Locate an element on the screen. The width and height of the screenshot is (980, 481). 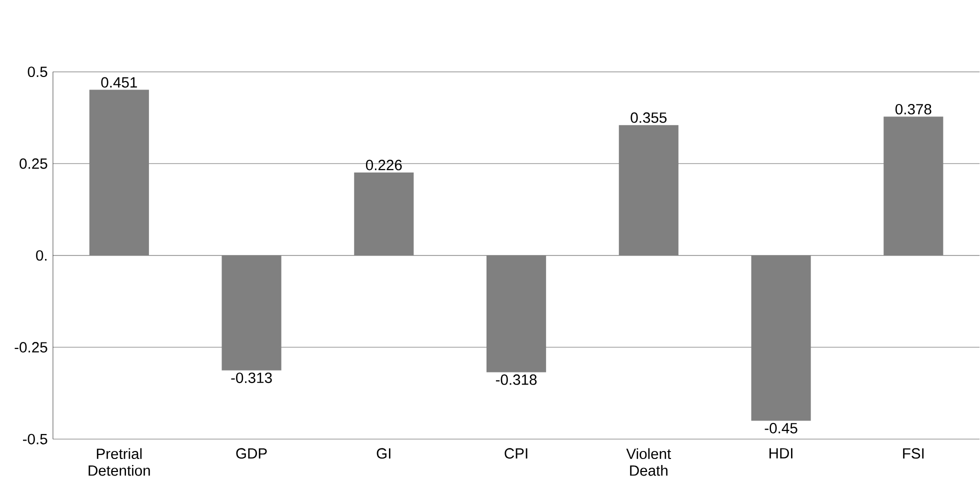
y-tick-label: 0.5 is located at coordinates (38, 72).